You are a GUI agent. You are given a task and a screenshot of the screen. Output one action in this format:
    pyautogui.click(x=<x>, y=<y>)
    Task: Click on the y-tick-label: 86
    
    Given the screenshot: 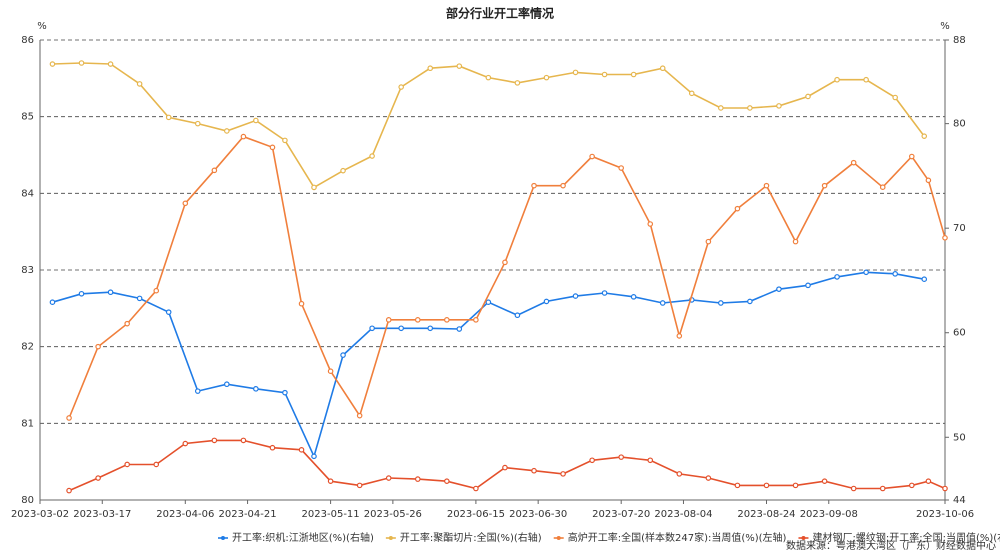 What is the action you would take?
    pyautogui.click(x=27, y=40)
    